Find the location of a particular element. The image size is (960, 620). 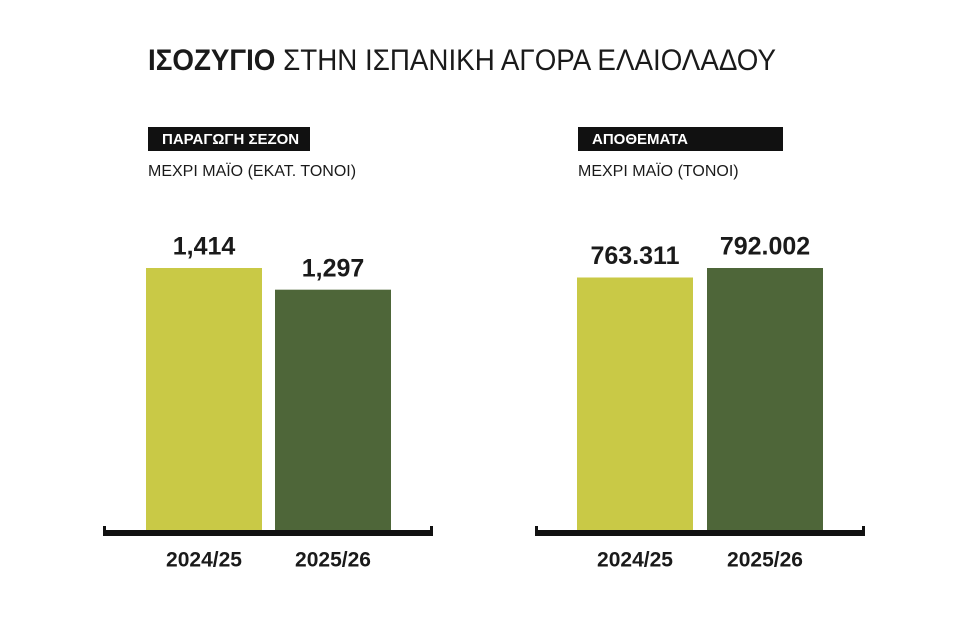

section-subtitle: ΜΕΧΡΙ ΜΑΪΟ (ΕΚΑΤ. ΤΟΝΟΙ) is located at coordinates (252, 171).